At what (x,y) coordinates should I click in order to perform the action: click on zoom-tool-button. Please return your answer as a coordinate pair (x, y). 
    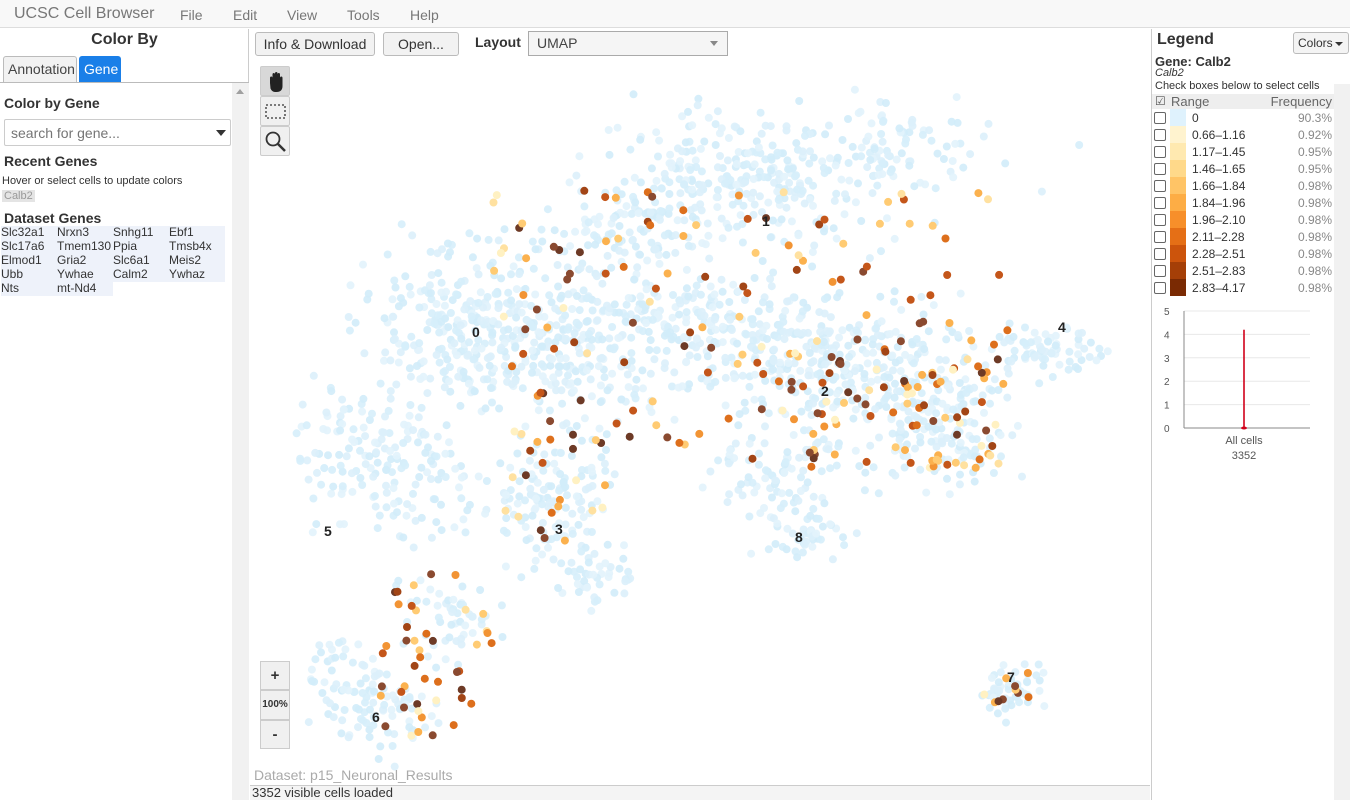
    Looking at the image, I should click on (275, 141).